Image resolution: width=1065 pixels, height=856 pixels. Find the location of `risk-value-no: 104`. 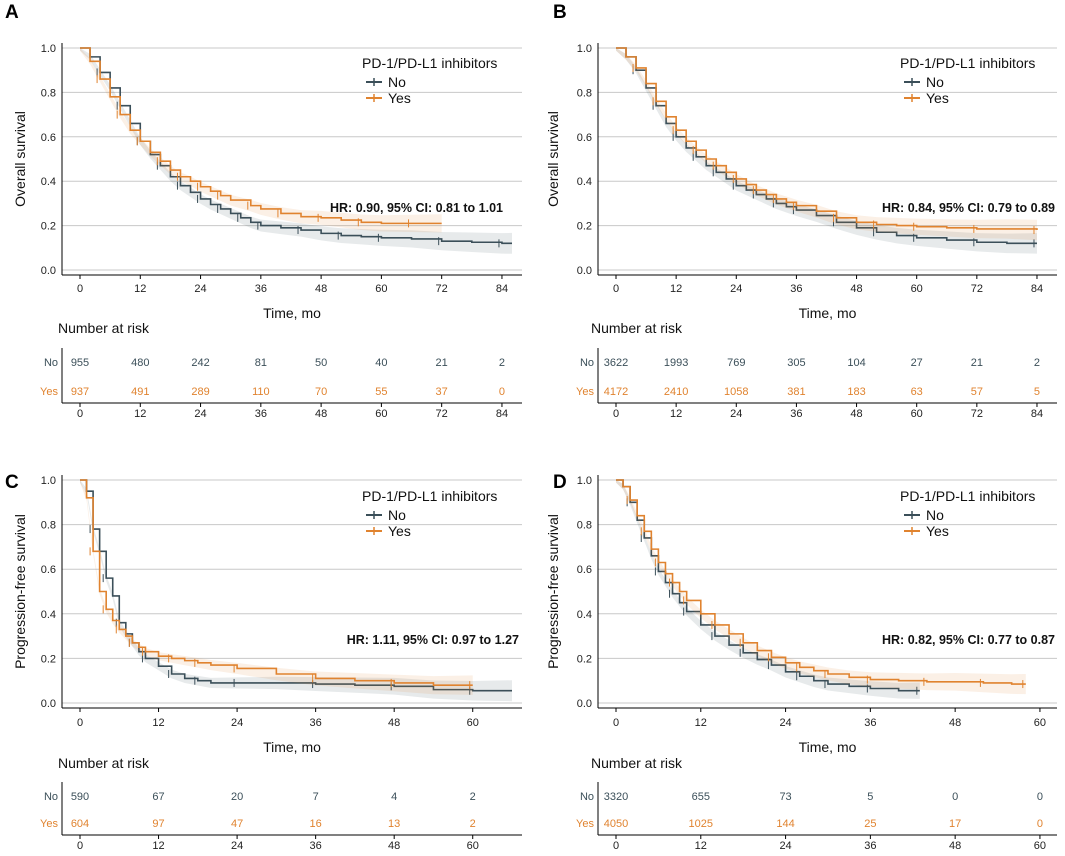

risk-value-no: 104 is located at coordinates (856, 363).